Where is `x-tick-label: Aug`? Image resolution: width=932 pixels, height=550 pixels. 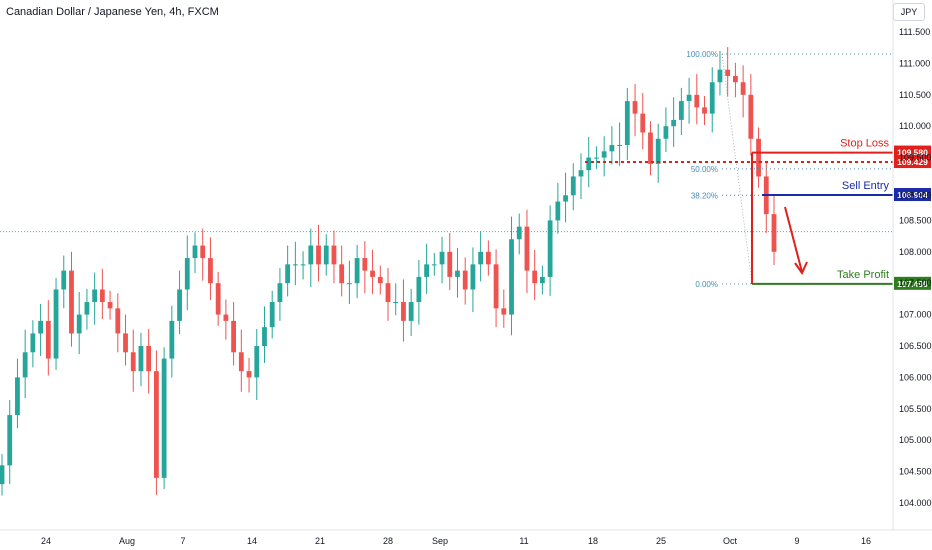
x-tick-label: Aug is located at coordinates (127, 541).